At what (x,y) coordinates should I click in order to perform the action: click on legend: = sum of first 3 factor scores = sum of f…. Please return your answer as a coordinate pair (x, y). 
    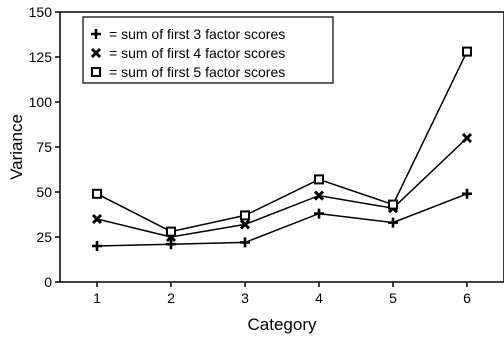
    Looking at the image, I should click on (208, 50).